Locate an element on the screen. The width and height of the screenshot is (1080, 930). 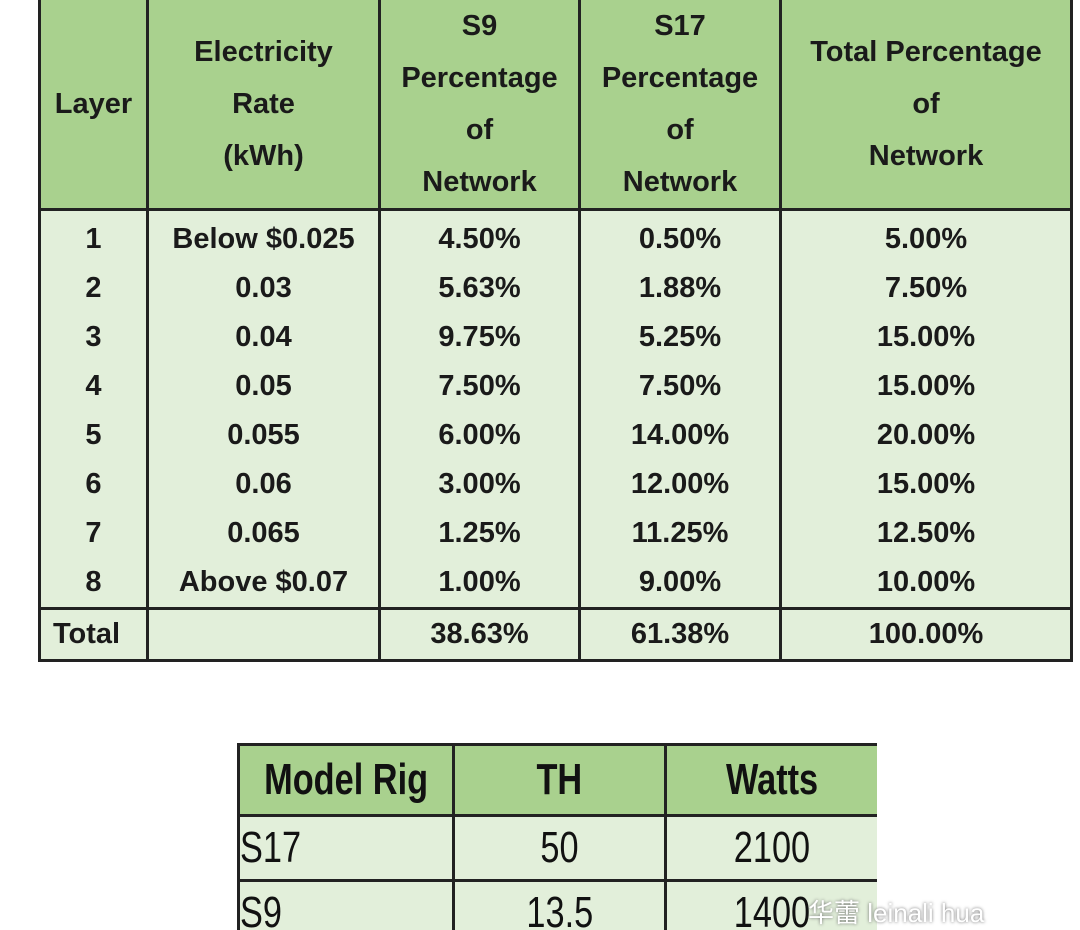
cell: 0.055 is located at coordinates (263, 435).